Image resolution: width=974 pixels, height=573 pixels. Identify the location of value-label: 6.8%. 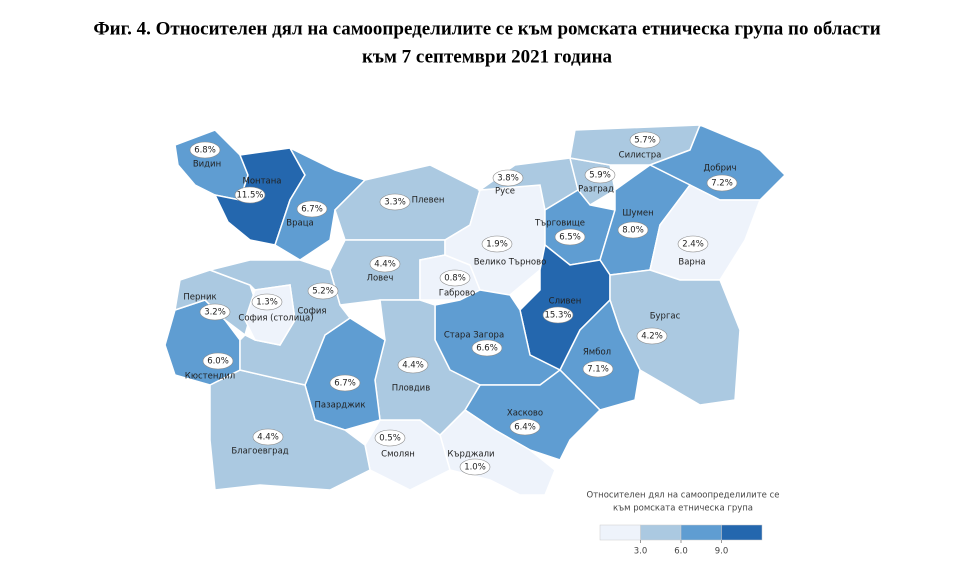
(205, 151).